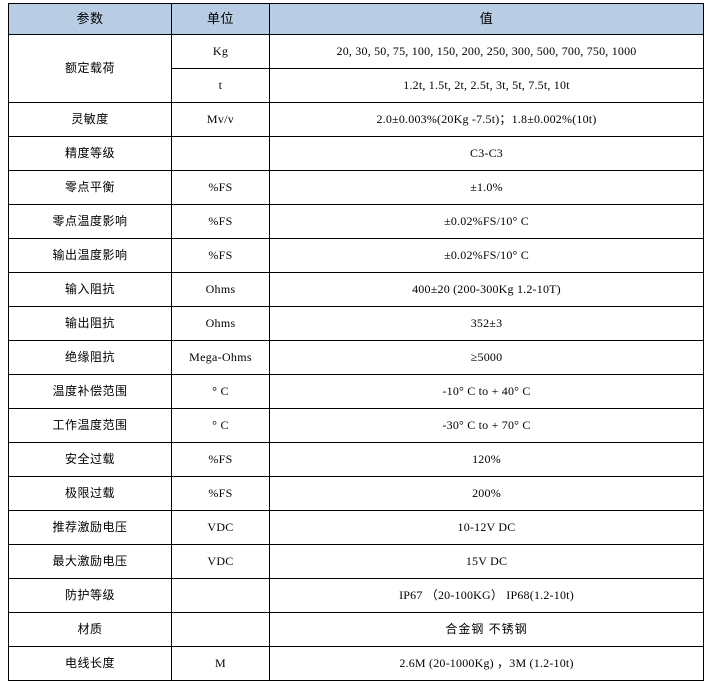 This screenshot has height=681, width=711. I want to click on table-row: 绝缘阻抗 Mega-Ohms ≥5000, so click(356, 357).